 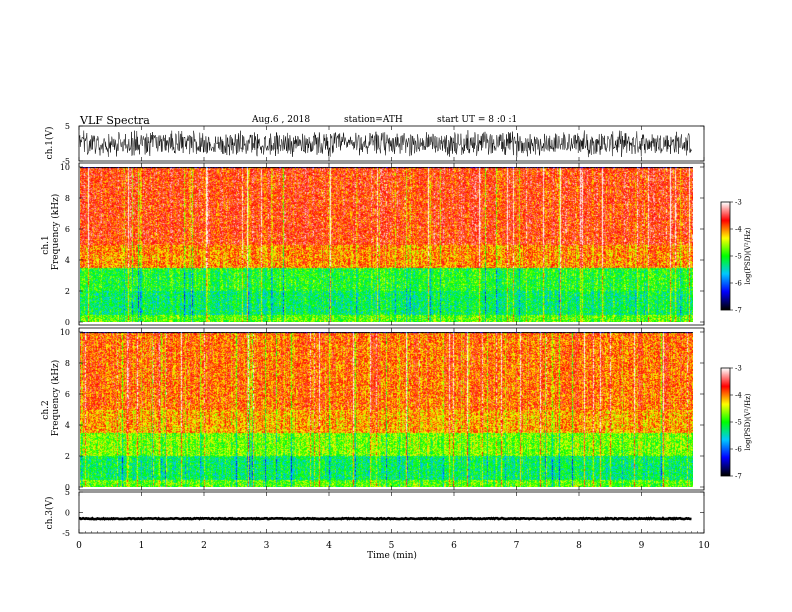 What do you see at coordinates (704, 546) in the screenshot?
I see `xtick-label: 10` at bounding box center [704, 546].